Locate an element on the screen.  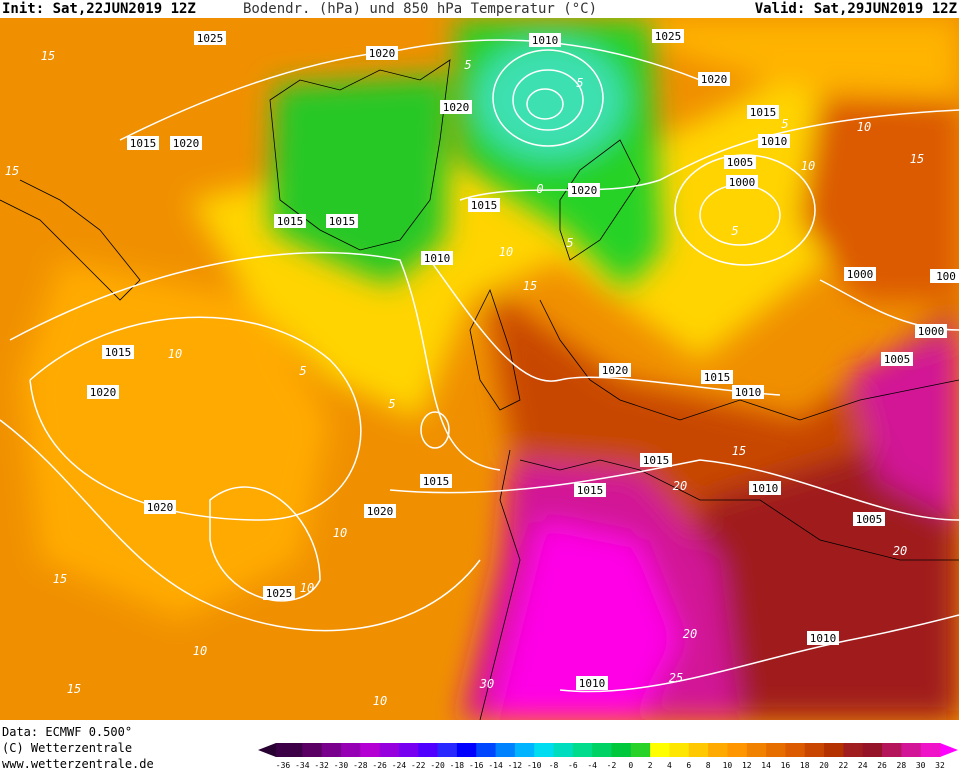
colorbar-tick-label: -32 is located at coordinates (321, 765).